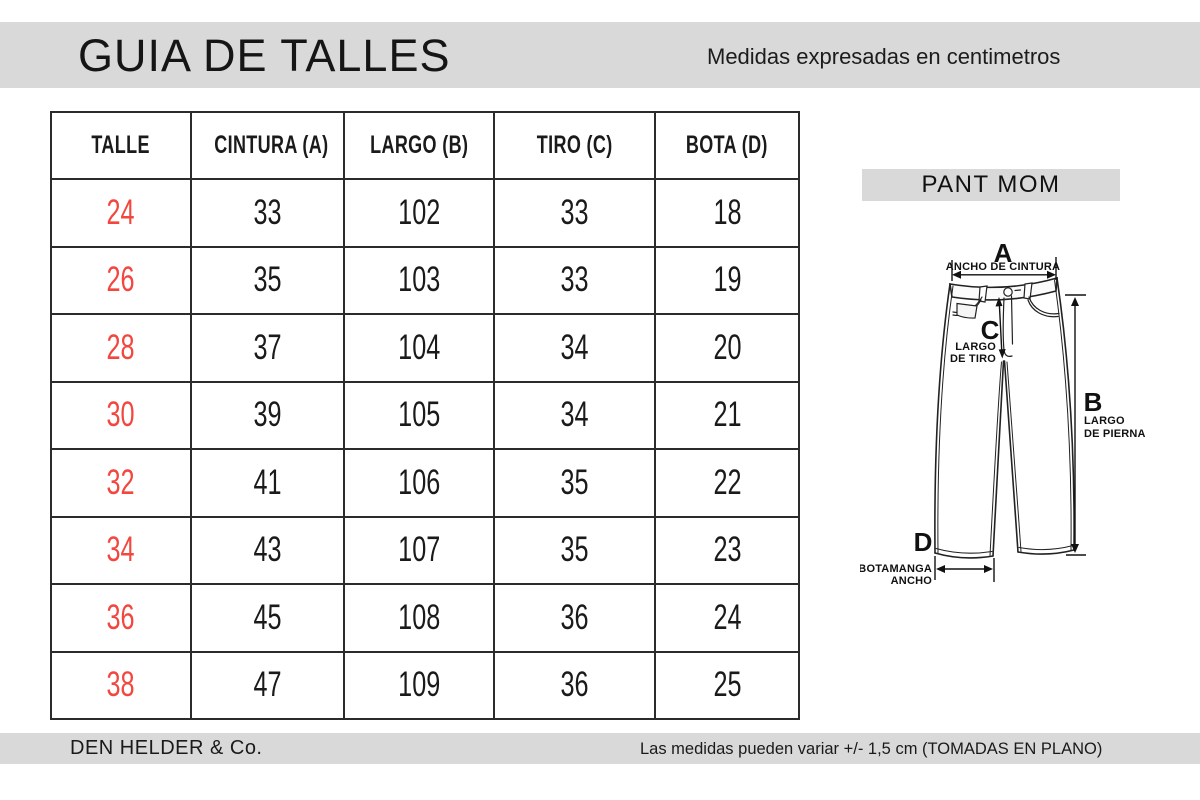 The image size is (1200, 800). What do you see at coordinates (896, 569) in the screenshot?
I see `measure-d-label-1: BOTAMANGA` at bounding box center [896, 569].